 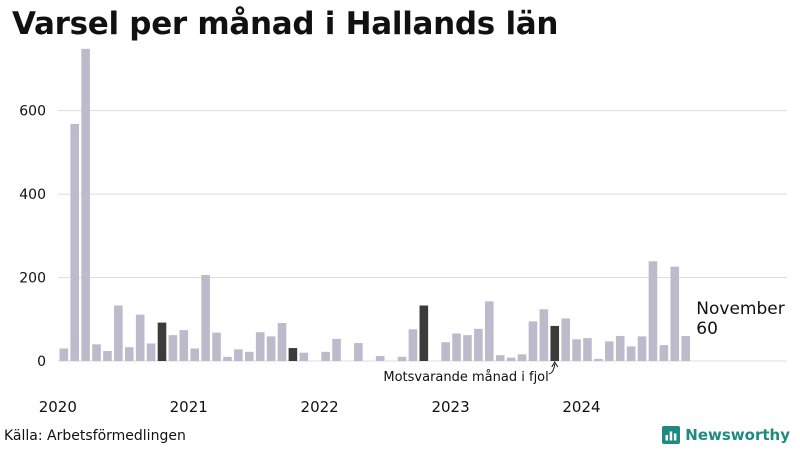 I want to click on annotation-current-value: 60, so click(x=707, y=329).